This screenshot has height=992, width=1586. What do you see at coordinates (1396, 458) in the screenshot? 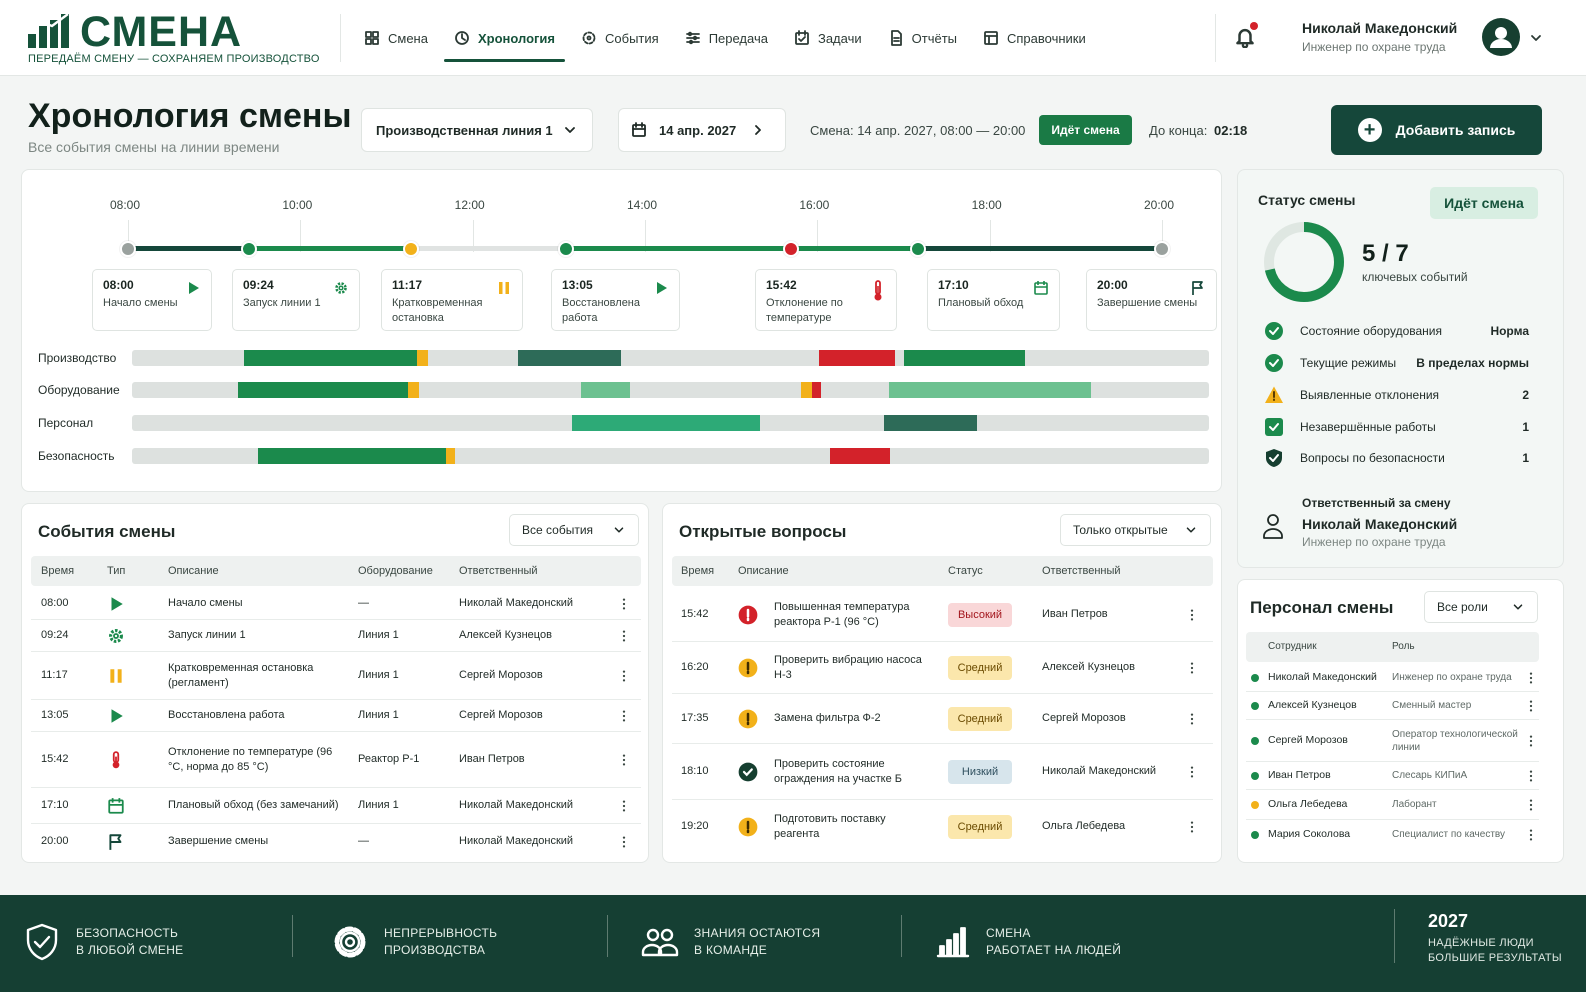
I see `status-row: Вопросы по безопасности 1` at bounding box center [1396, 458].